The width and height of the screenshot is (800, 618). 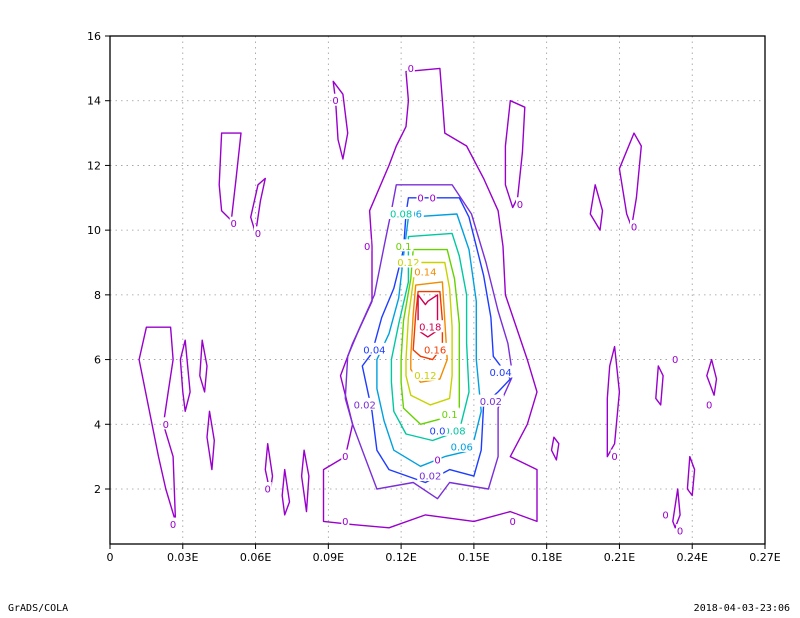 What do you see at coordinates (473, 557) in the screenshot?
I see `x-tick-label: 0.15E` at bounding box center [473, 557].